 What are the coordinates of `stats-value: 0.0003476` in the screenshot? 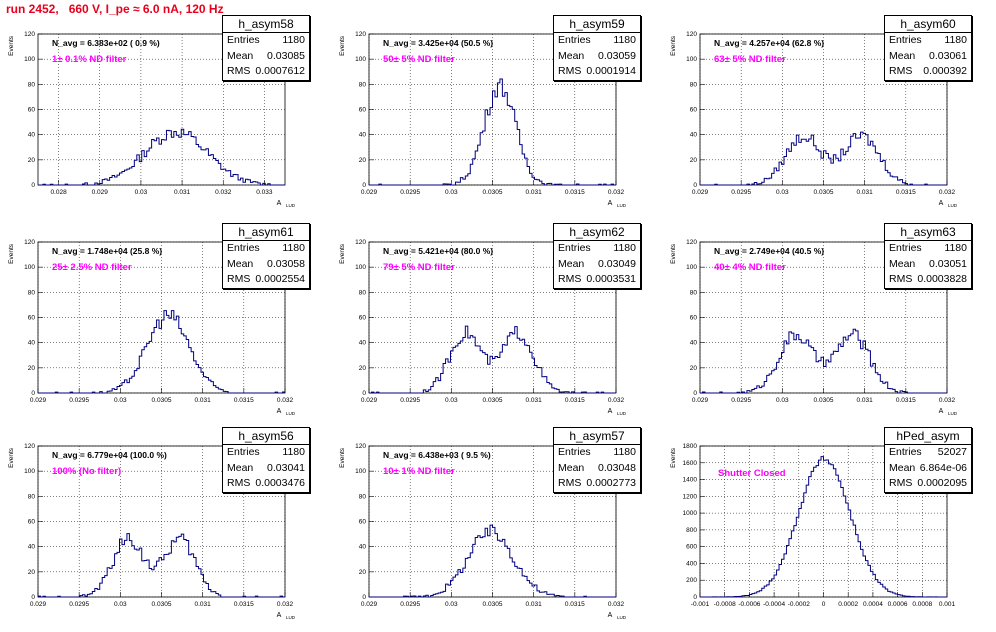 It's located at (280, 483).